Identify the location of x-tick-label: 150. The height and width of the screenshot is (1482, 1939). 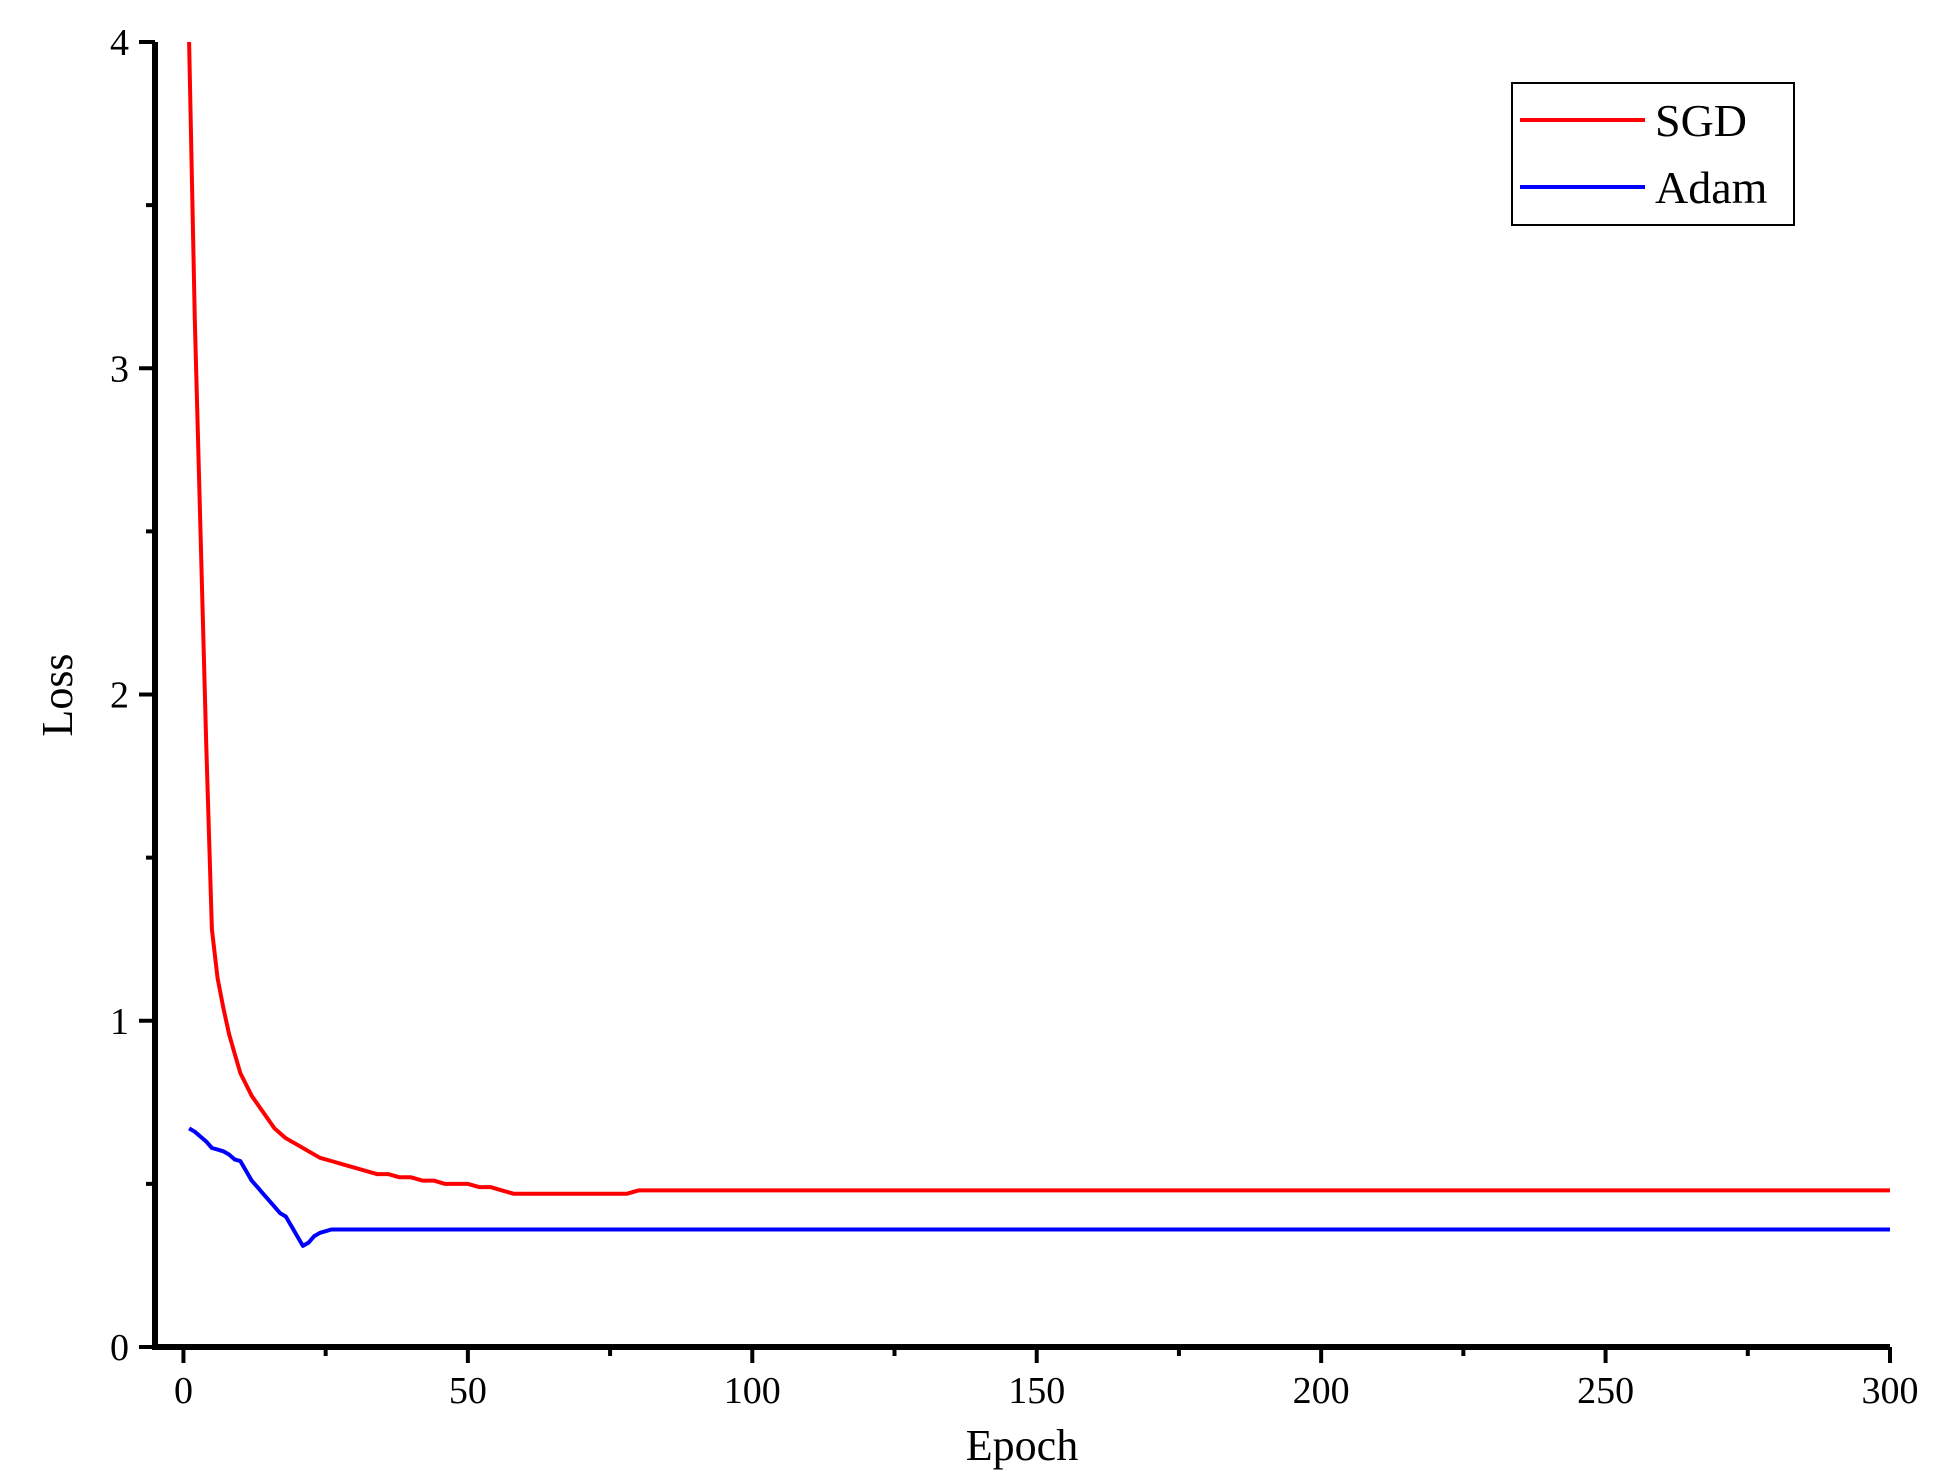
(1036, 1391).